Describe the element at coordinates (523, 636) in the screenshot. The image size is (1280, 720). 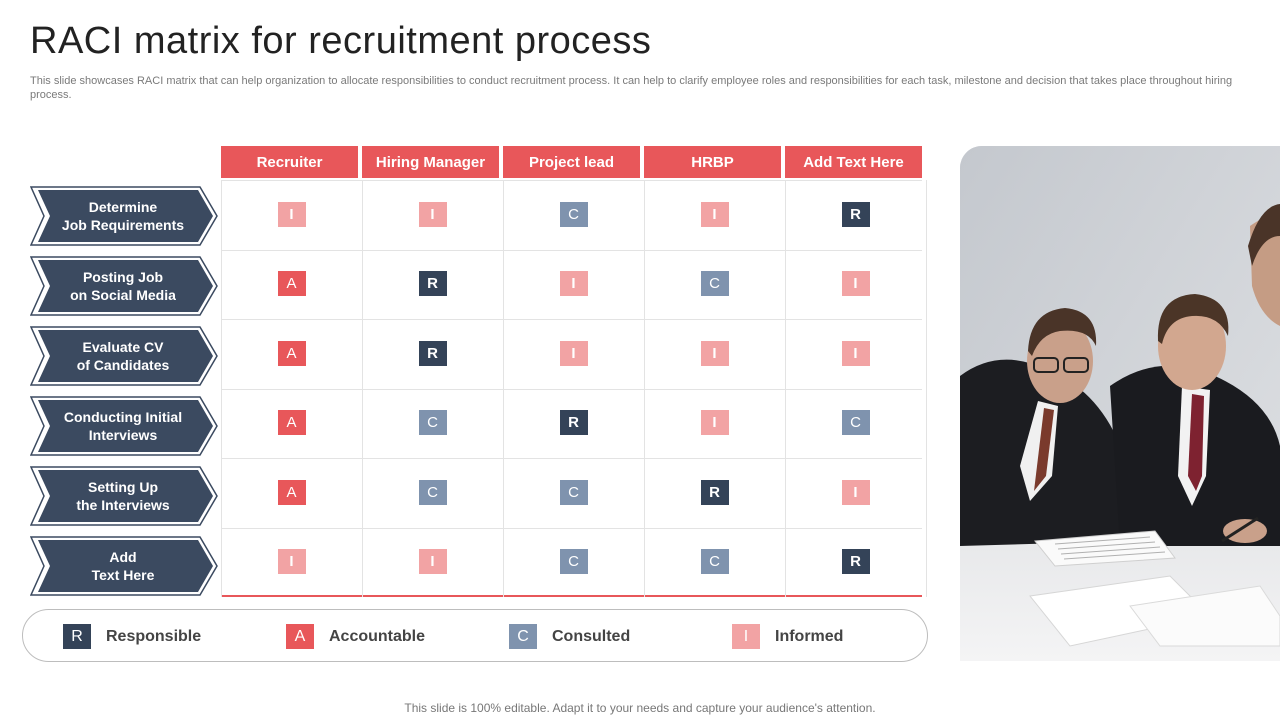
I see `legend-swatch: C` at that location.